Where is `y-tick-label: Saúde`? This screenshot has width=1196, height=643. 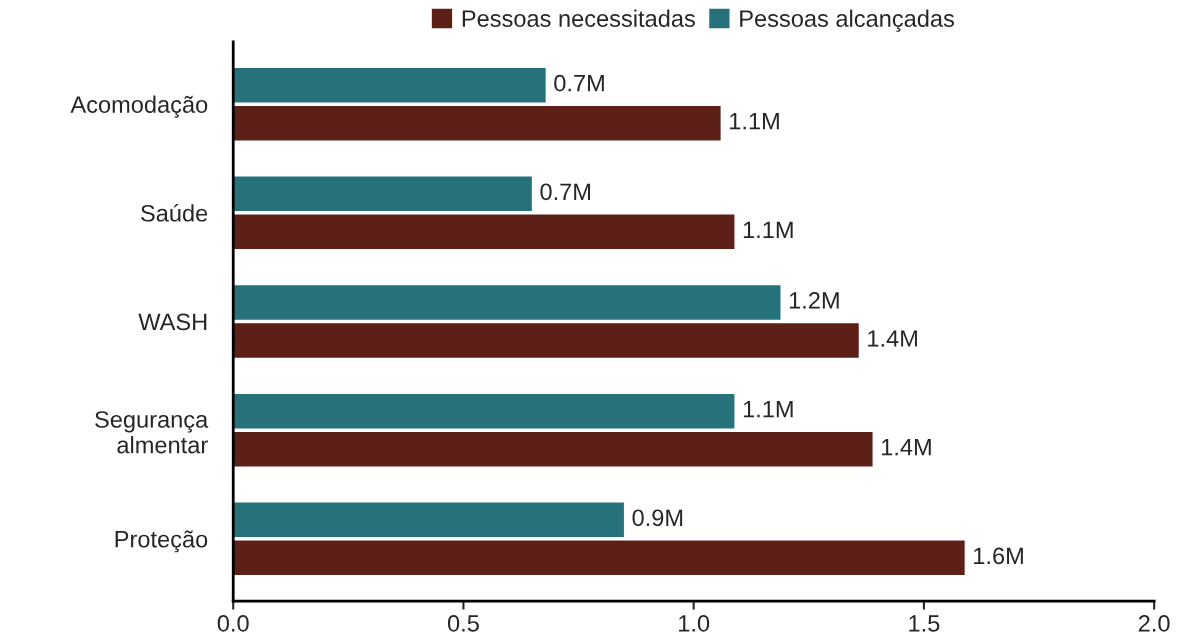
y-tick-label: Saúde is located at coordinates (174, 213).